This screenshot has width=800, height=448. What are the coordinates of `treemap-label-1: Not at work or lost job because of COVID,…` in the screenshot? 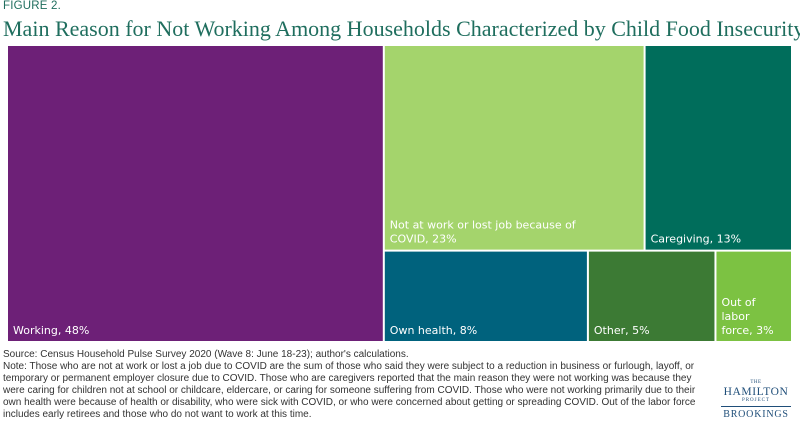 It's located at (483, 232).